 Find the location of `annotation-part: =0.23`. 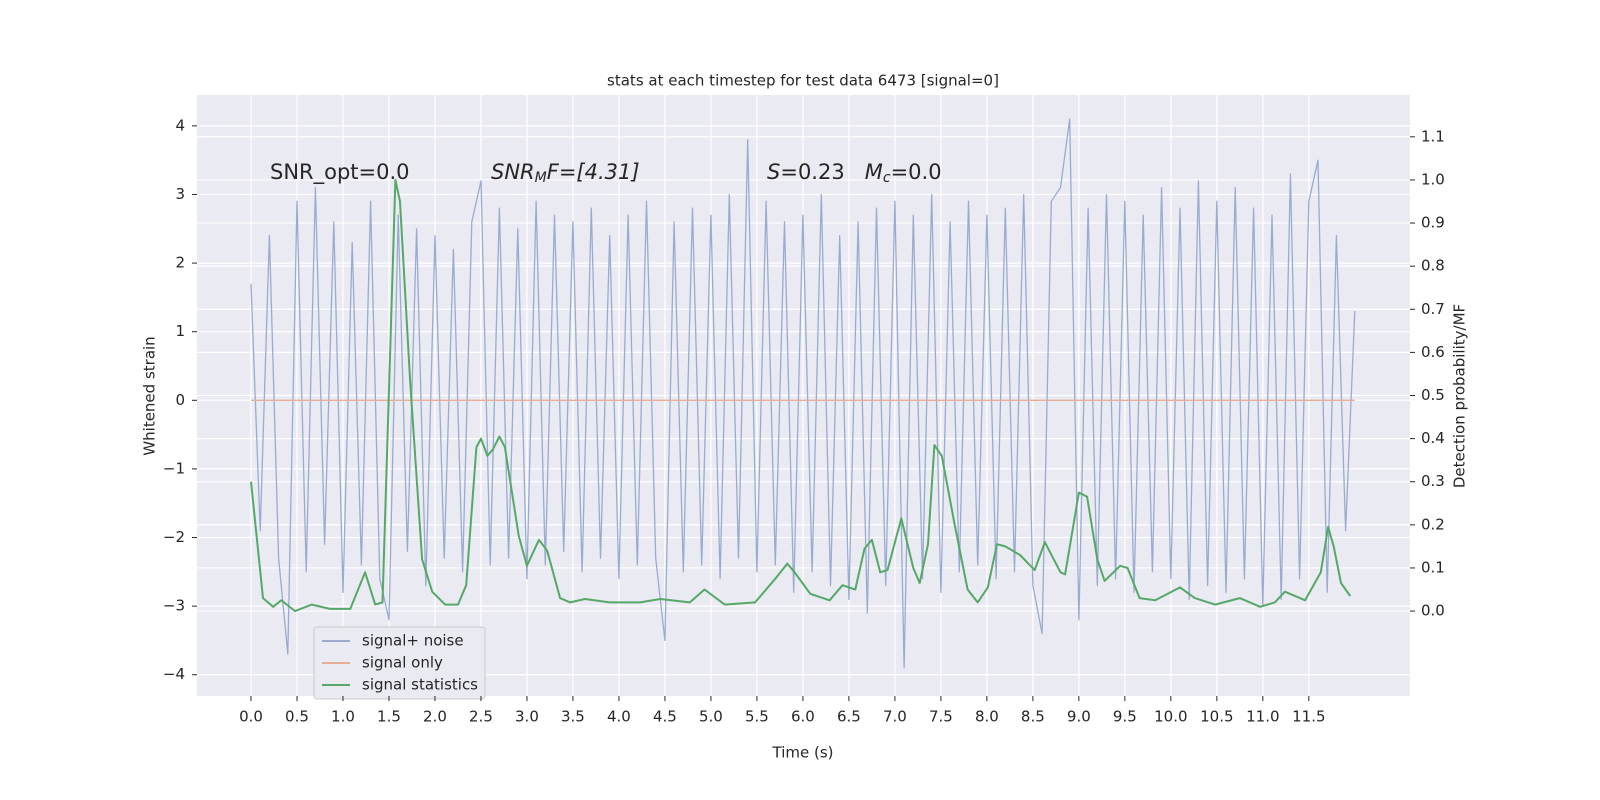

annotation-part: =0.23 is located at coordinates (822, 172).